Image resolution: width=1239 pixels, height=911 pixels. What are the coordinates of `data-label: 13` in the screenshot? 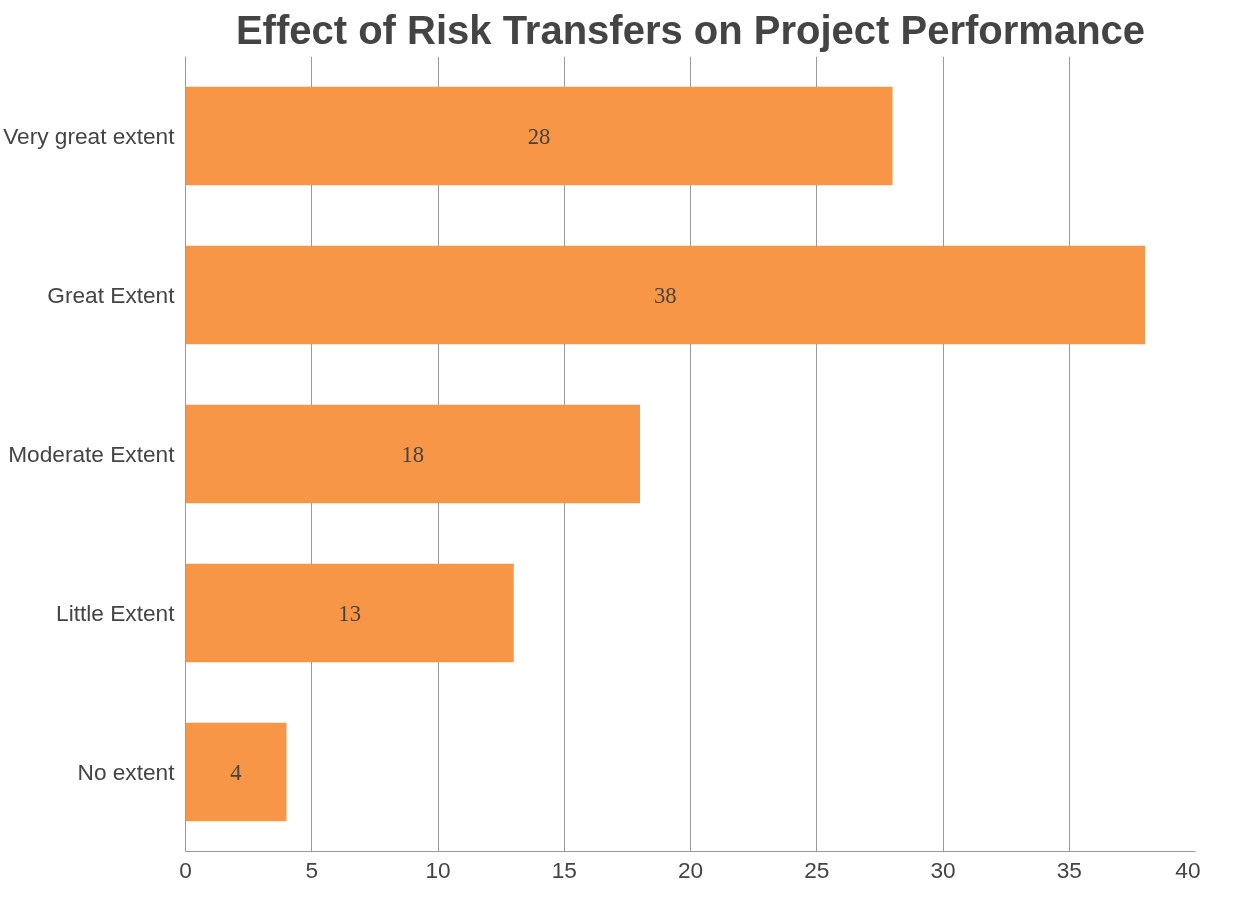 It's located at (349, 613).